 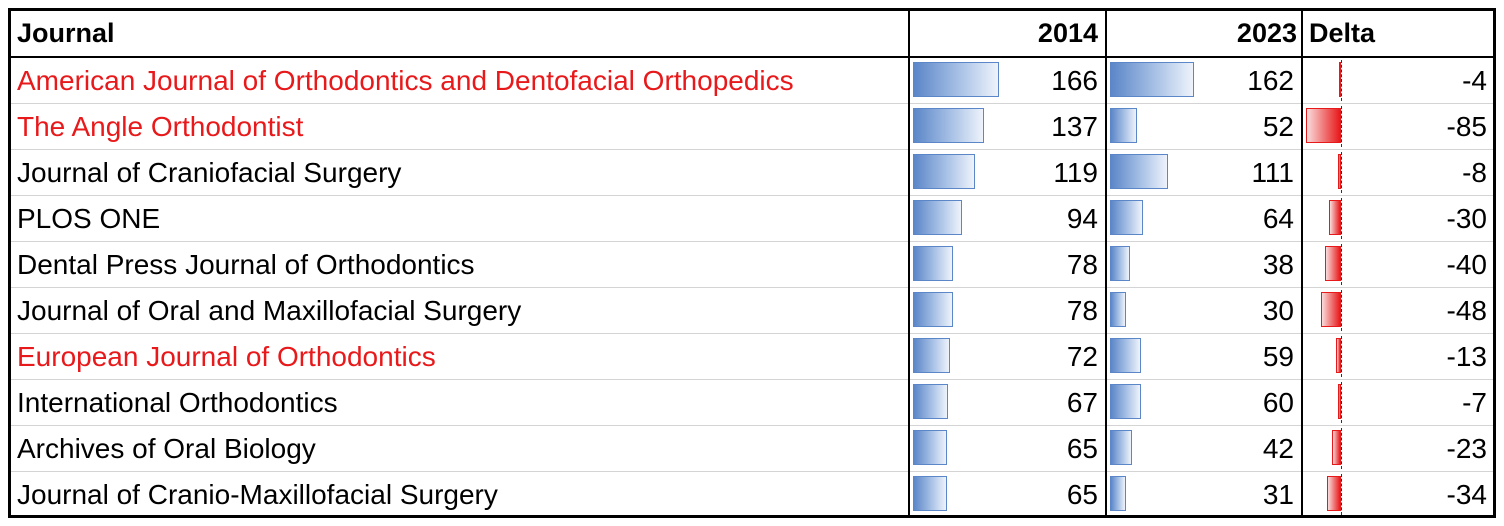 I want to click on journal-cell: Dental Press Journal of Orthodontics, so click(x=246, y=264).